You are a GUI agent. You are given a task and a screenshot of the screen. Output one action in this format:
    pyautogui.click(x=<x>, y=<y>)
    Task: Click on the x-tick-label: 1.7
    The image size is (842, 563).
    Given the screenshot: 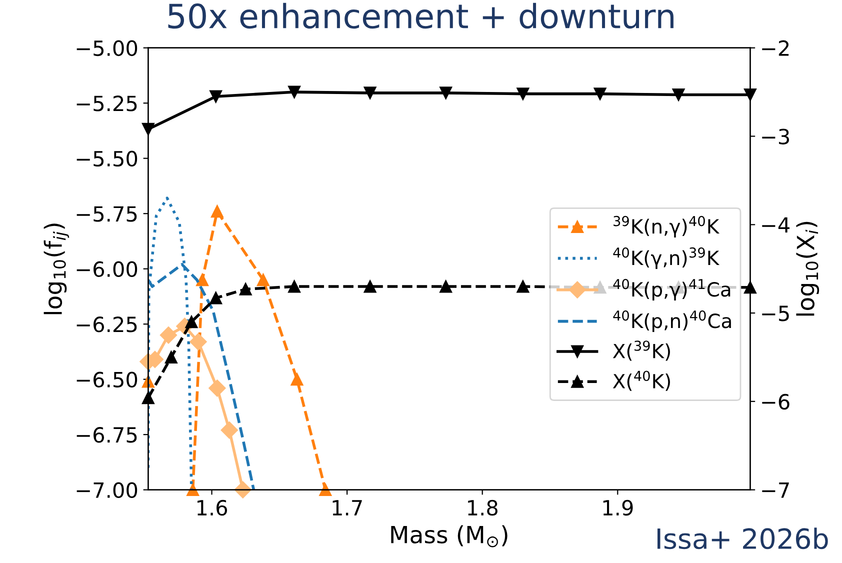 What is the action you would take?
    pyautogui.click(x=347, y=508)
    